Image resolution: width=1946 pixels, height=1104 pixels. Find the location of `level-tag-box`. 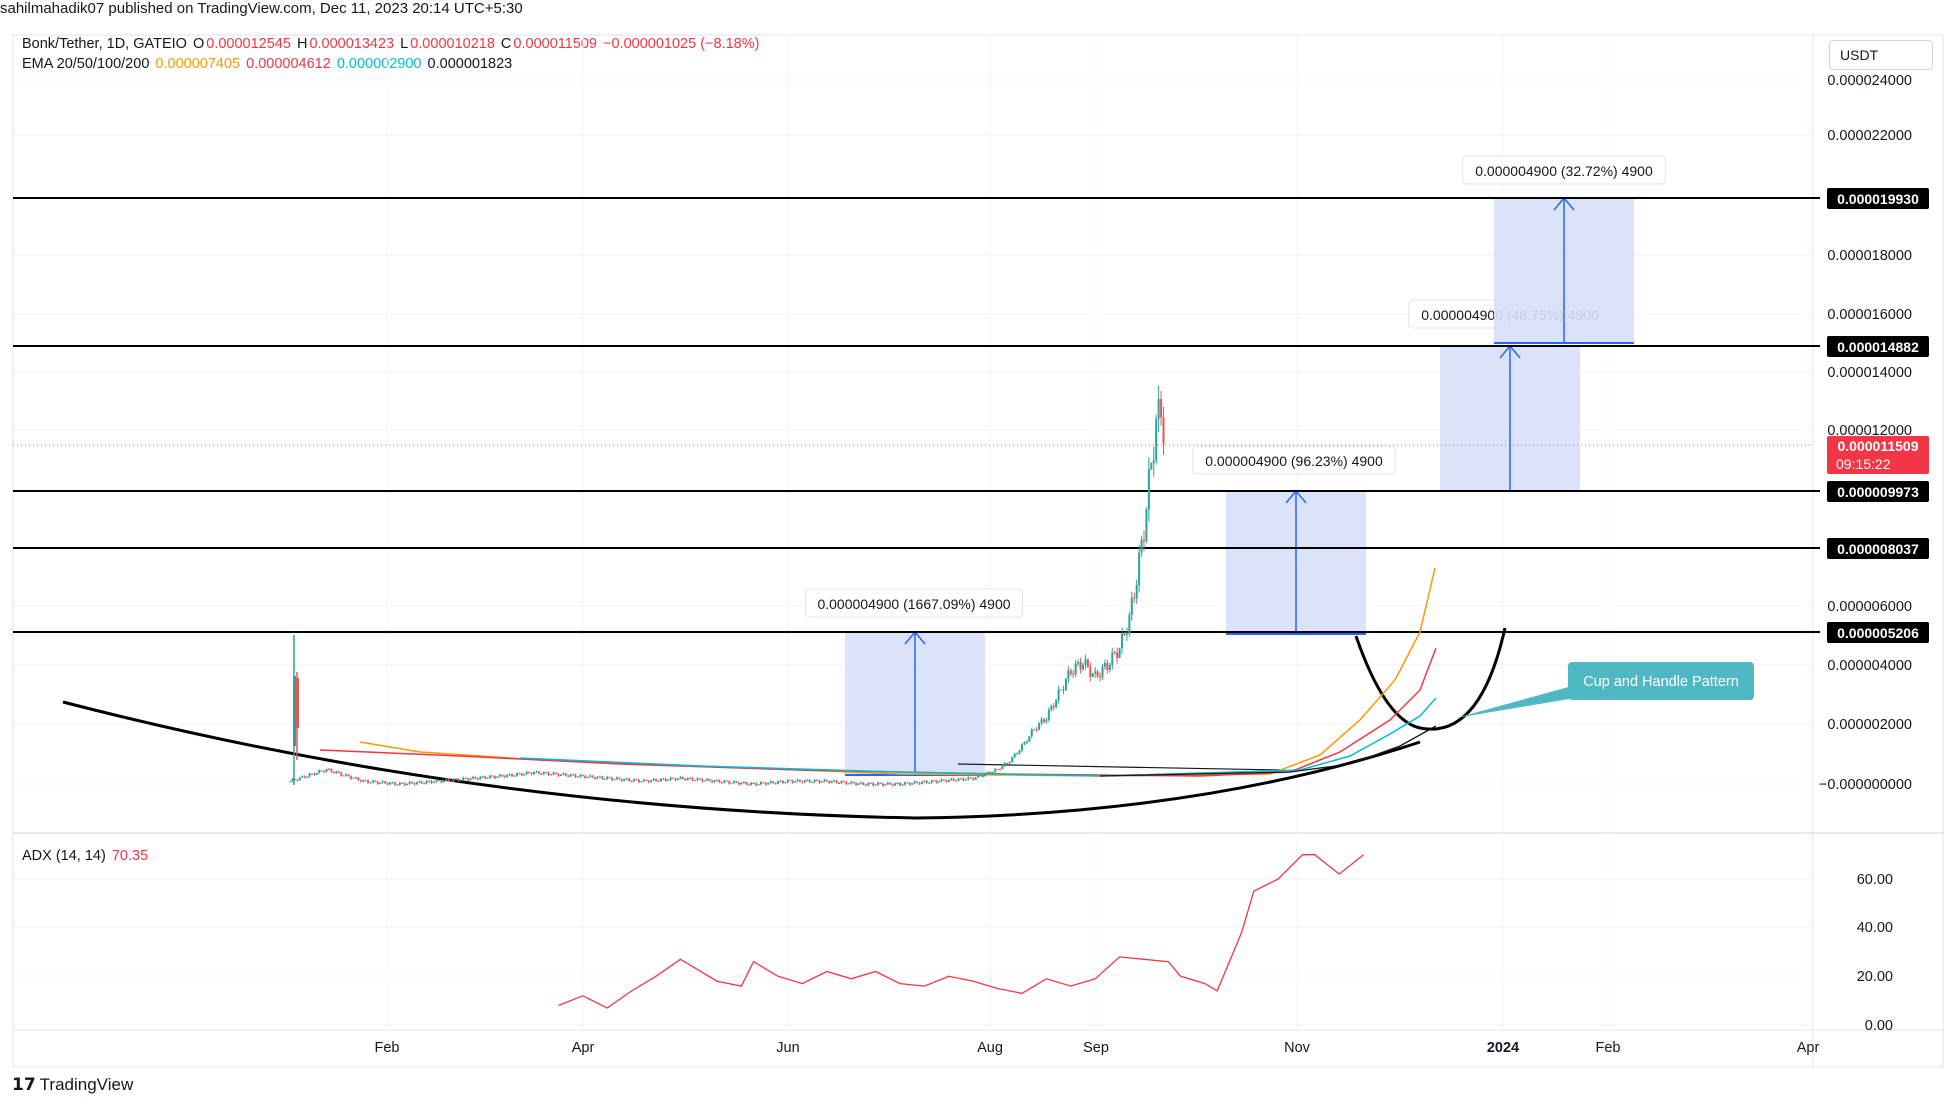

level-tag-box is located at coordinates (1878, 491).